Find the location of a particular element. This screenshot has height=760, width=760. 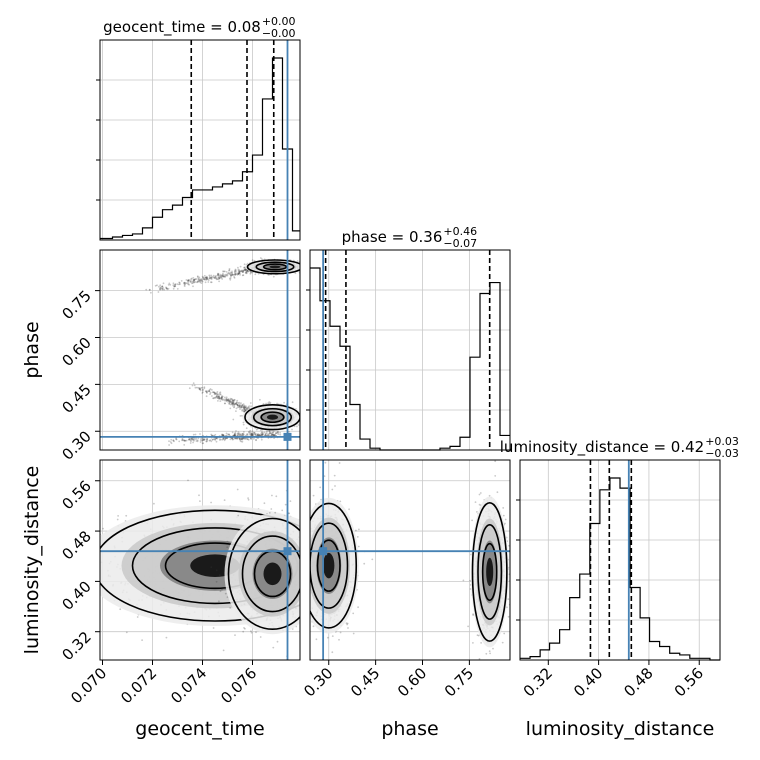

panel-title-geocent_time: geocent_time = 0.08 +0.00−0.00 is located at coordinates (199, 27).